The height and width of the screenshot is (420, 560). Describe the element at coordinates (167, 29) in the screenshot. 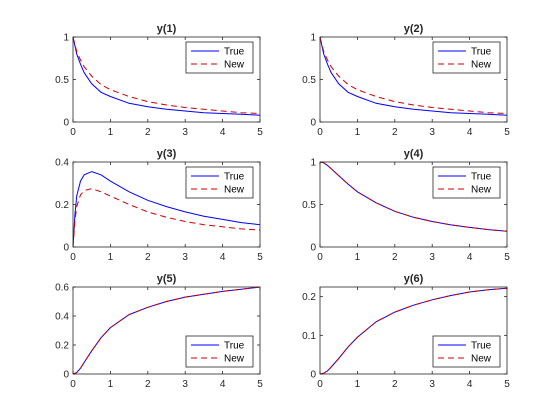

I see `subplot-title: y(1)` at that location.